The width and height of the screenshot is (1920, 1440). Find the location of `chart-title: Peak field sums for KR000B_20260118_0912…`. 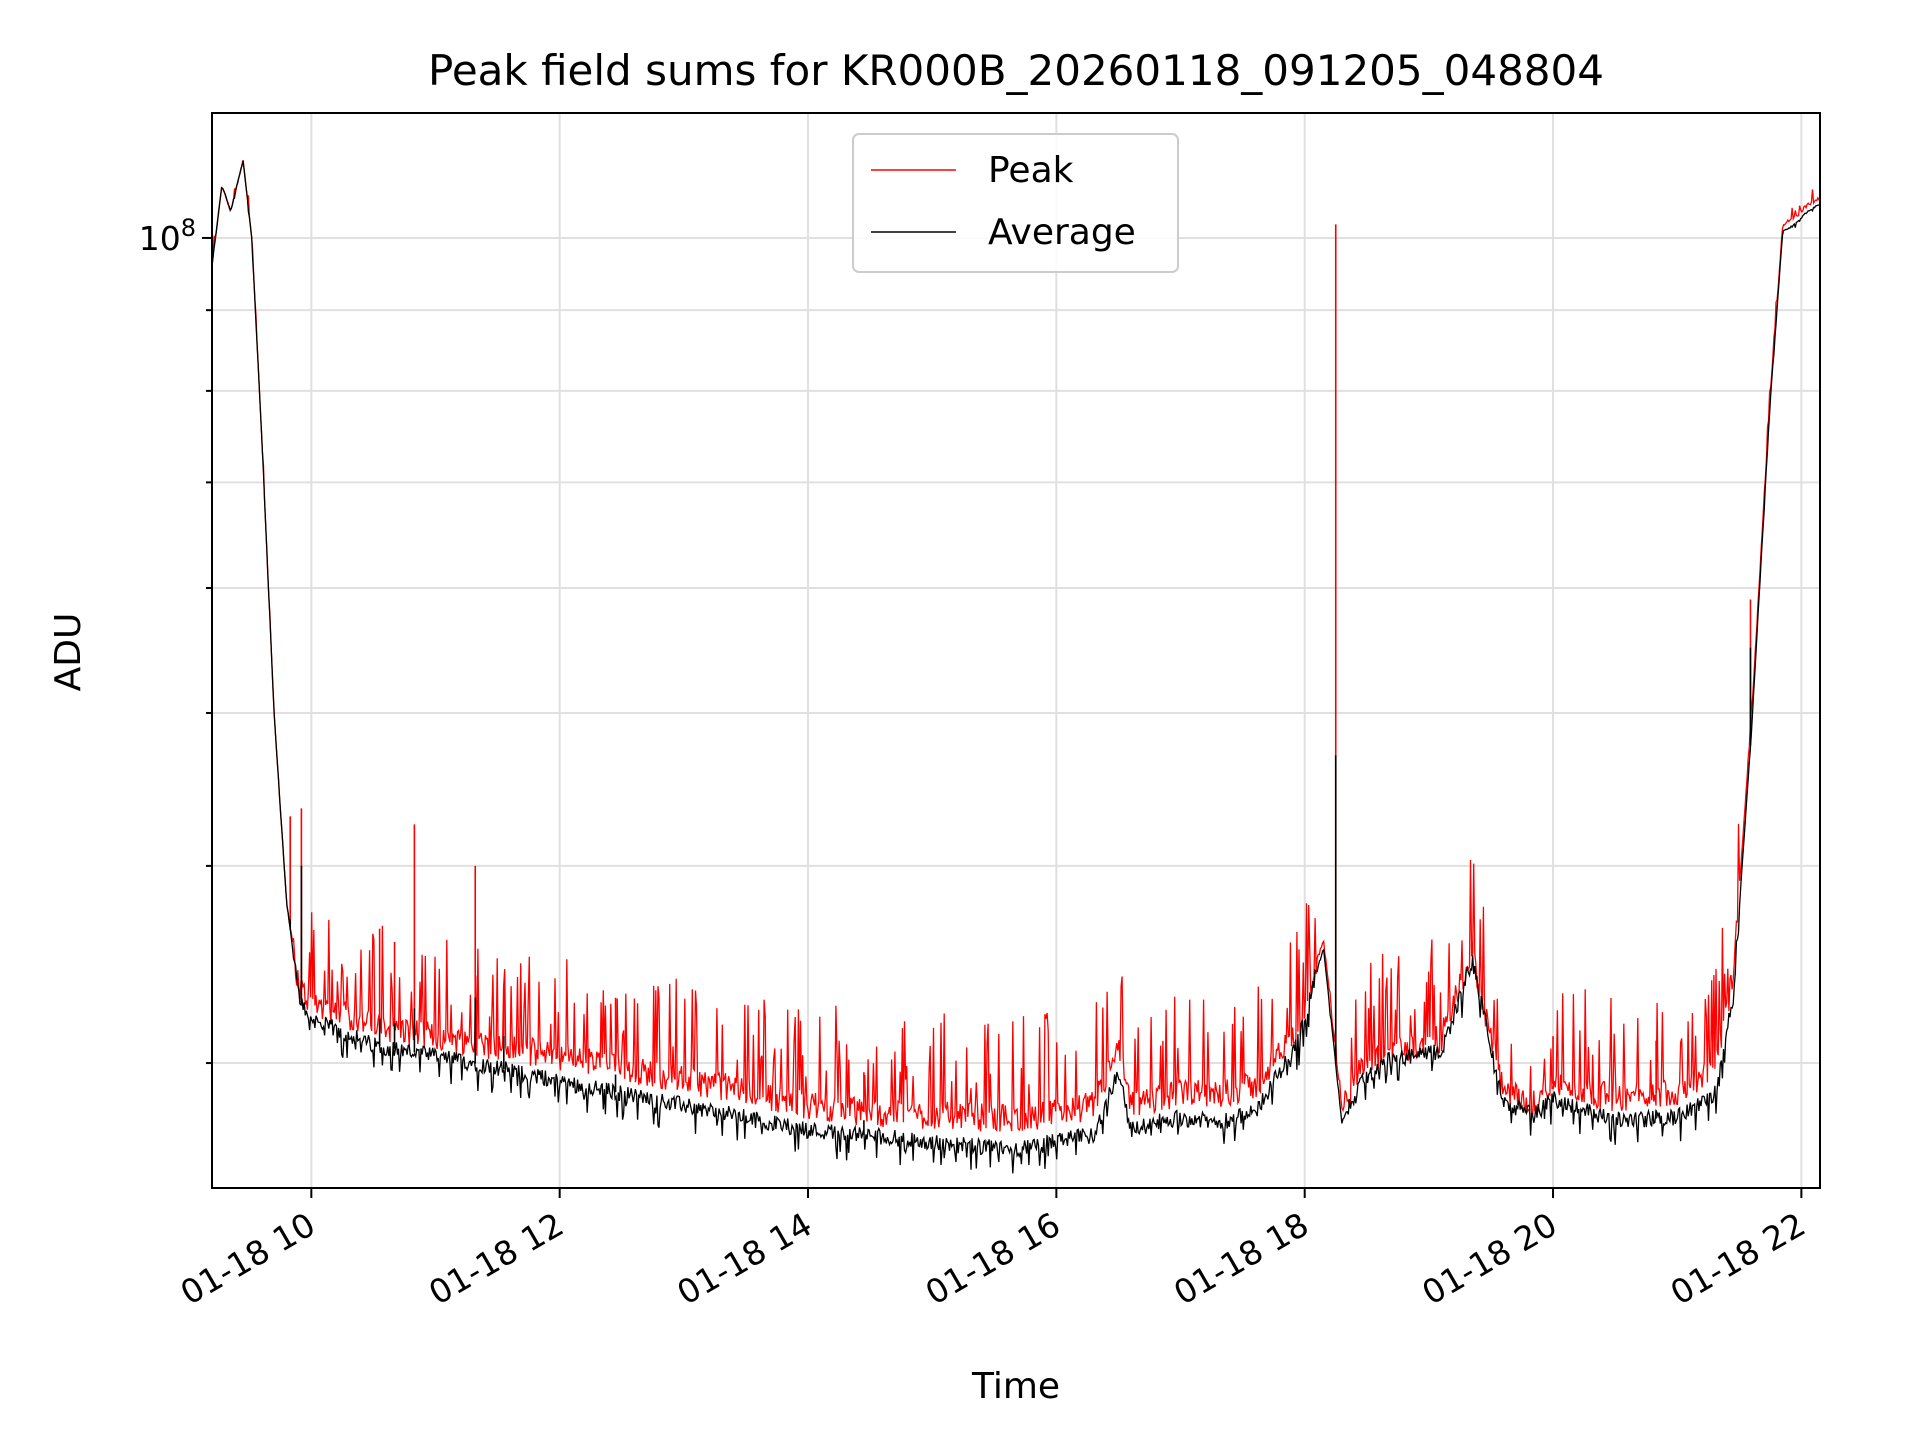

chart-title: Peak field sums for KR000B_20260118_0912… is located at coordinates (1016, 70).